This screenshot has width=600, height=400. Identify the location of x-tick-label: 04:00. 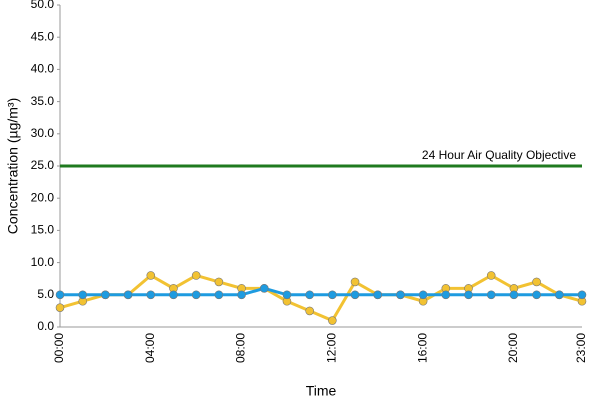
(150, 348).